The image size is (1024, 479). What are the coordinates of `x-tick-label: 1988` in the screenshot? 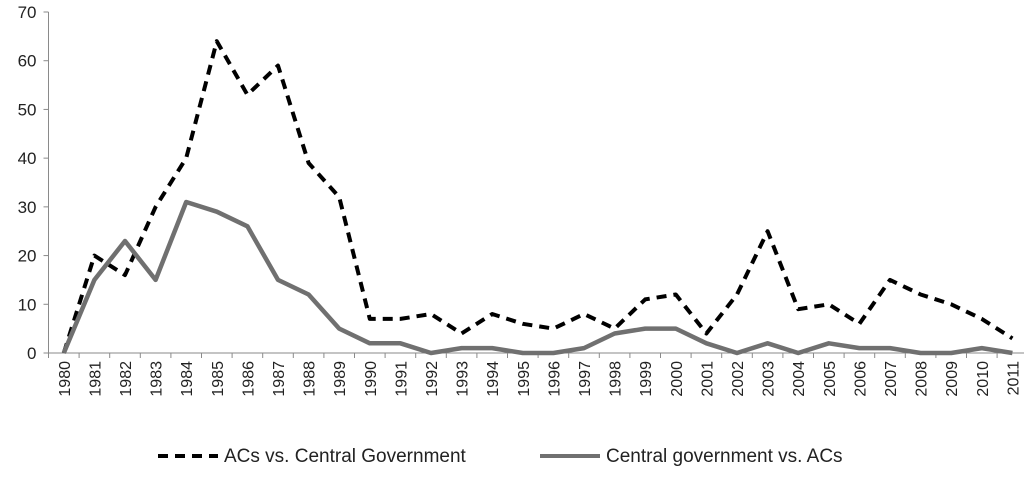 It's located at (310, 379).